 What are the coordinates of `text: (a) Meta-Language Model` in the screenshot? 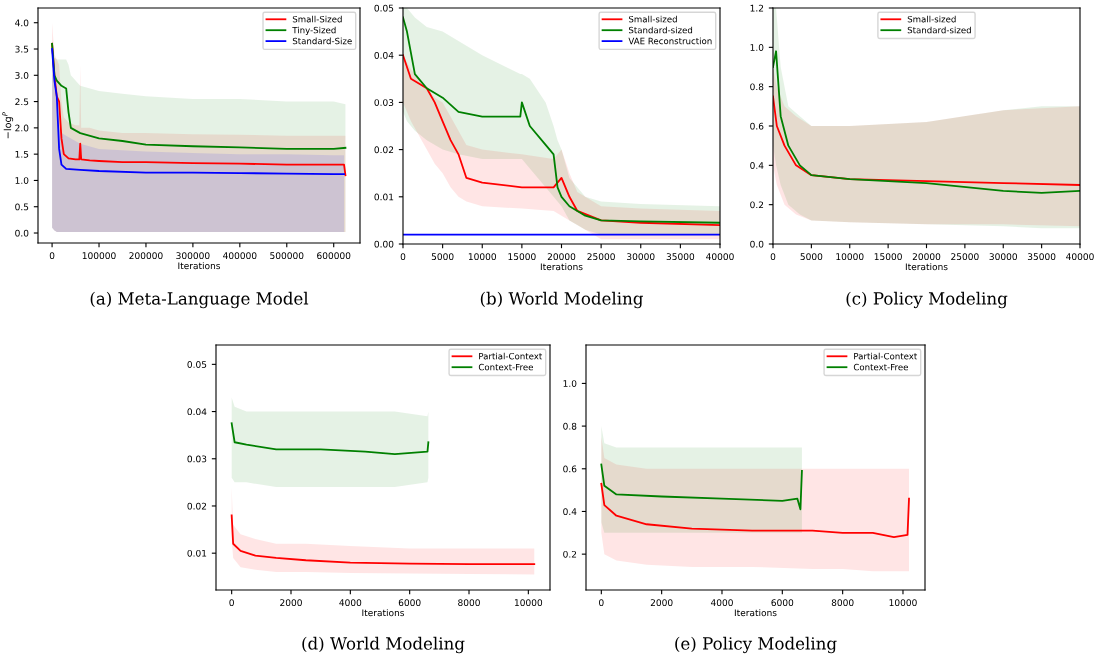 It's located at (199, 300).